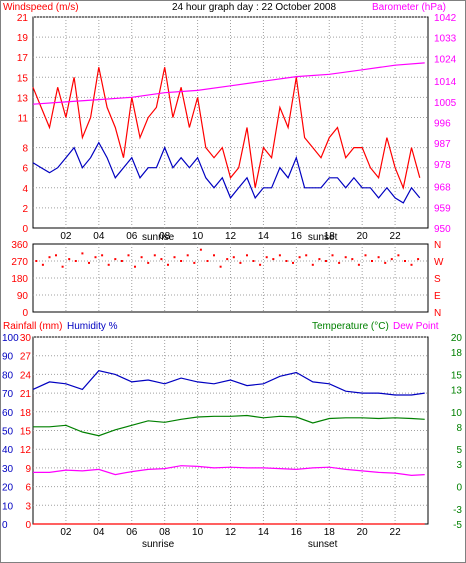 Image resolution: width=466 pixels, height=563 pixels. What do you see at coordinates (226, 172) in the screenshot?
I see `series-avg` at bounding box center [226, 172].